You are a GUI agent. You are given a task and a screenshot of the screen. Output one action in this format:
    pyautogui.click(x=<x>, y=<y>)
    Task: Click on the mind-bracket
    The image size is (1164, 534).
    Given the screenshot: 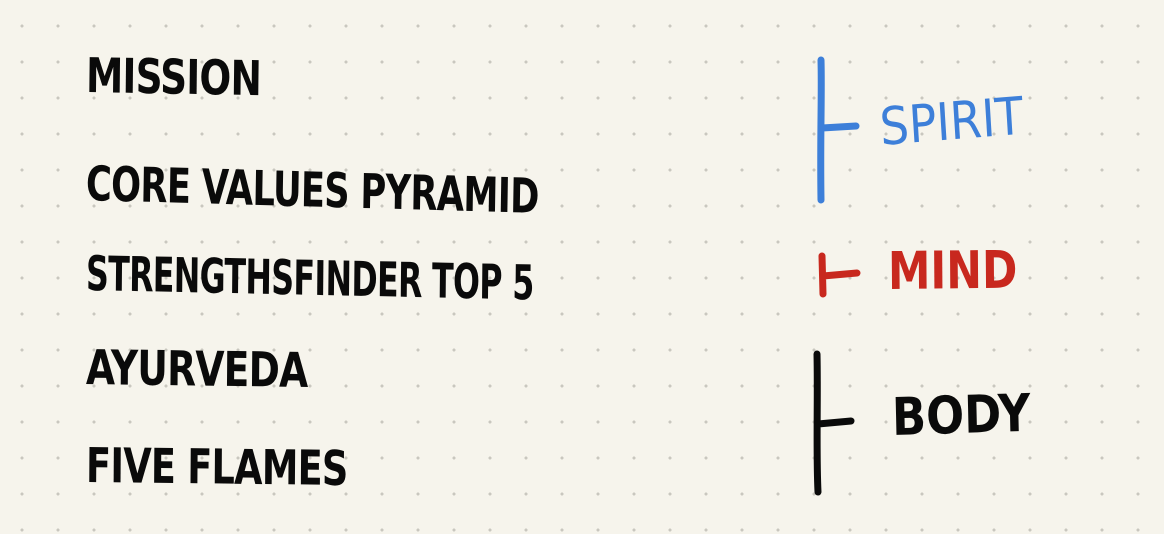 What is the action you would take?
    pyautogui.click(x=839, y=275)
    